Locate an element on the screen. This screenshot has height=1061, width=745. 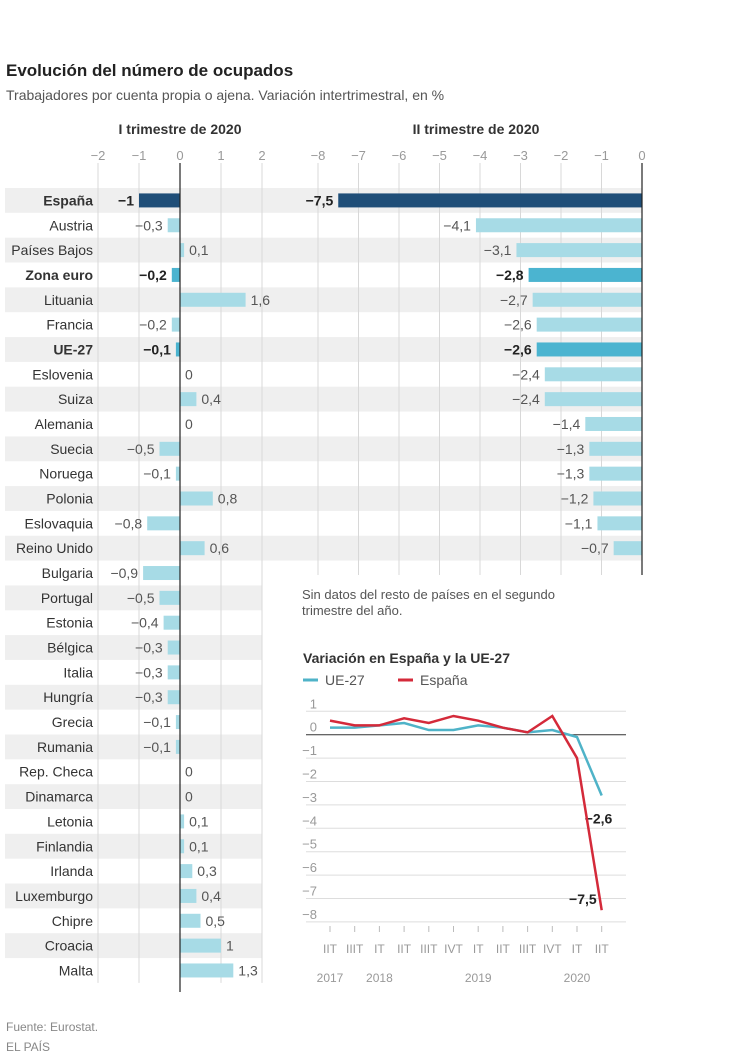
category-label: Letonia is located at coordinates (70, 821).